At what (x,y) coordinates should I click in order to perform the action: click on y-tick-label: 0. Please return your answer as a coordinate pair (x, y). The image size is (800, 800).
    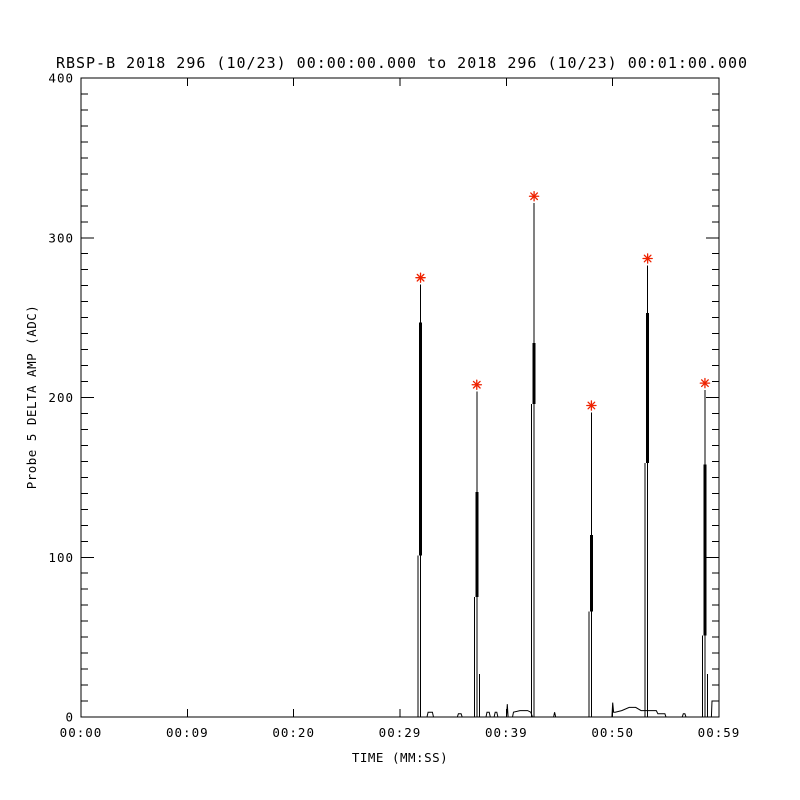
    Looking at the image, I should click on (69, 717).